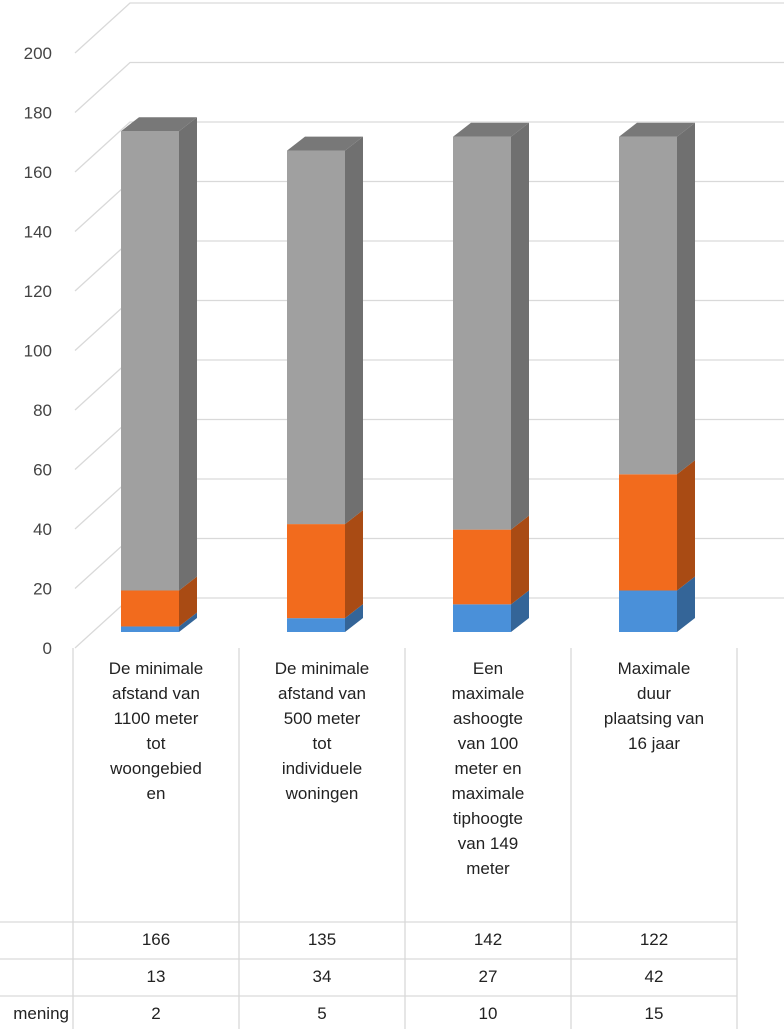  Describe the element at coordinates (38, 232) in the screenshot. I see `y-tick-label: 140` at that location.